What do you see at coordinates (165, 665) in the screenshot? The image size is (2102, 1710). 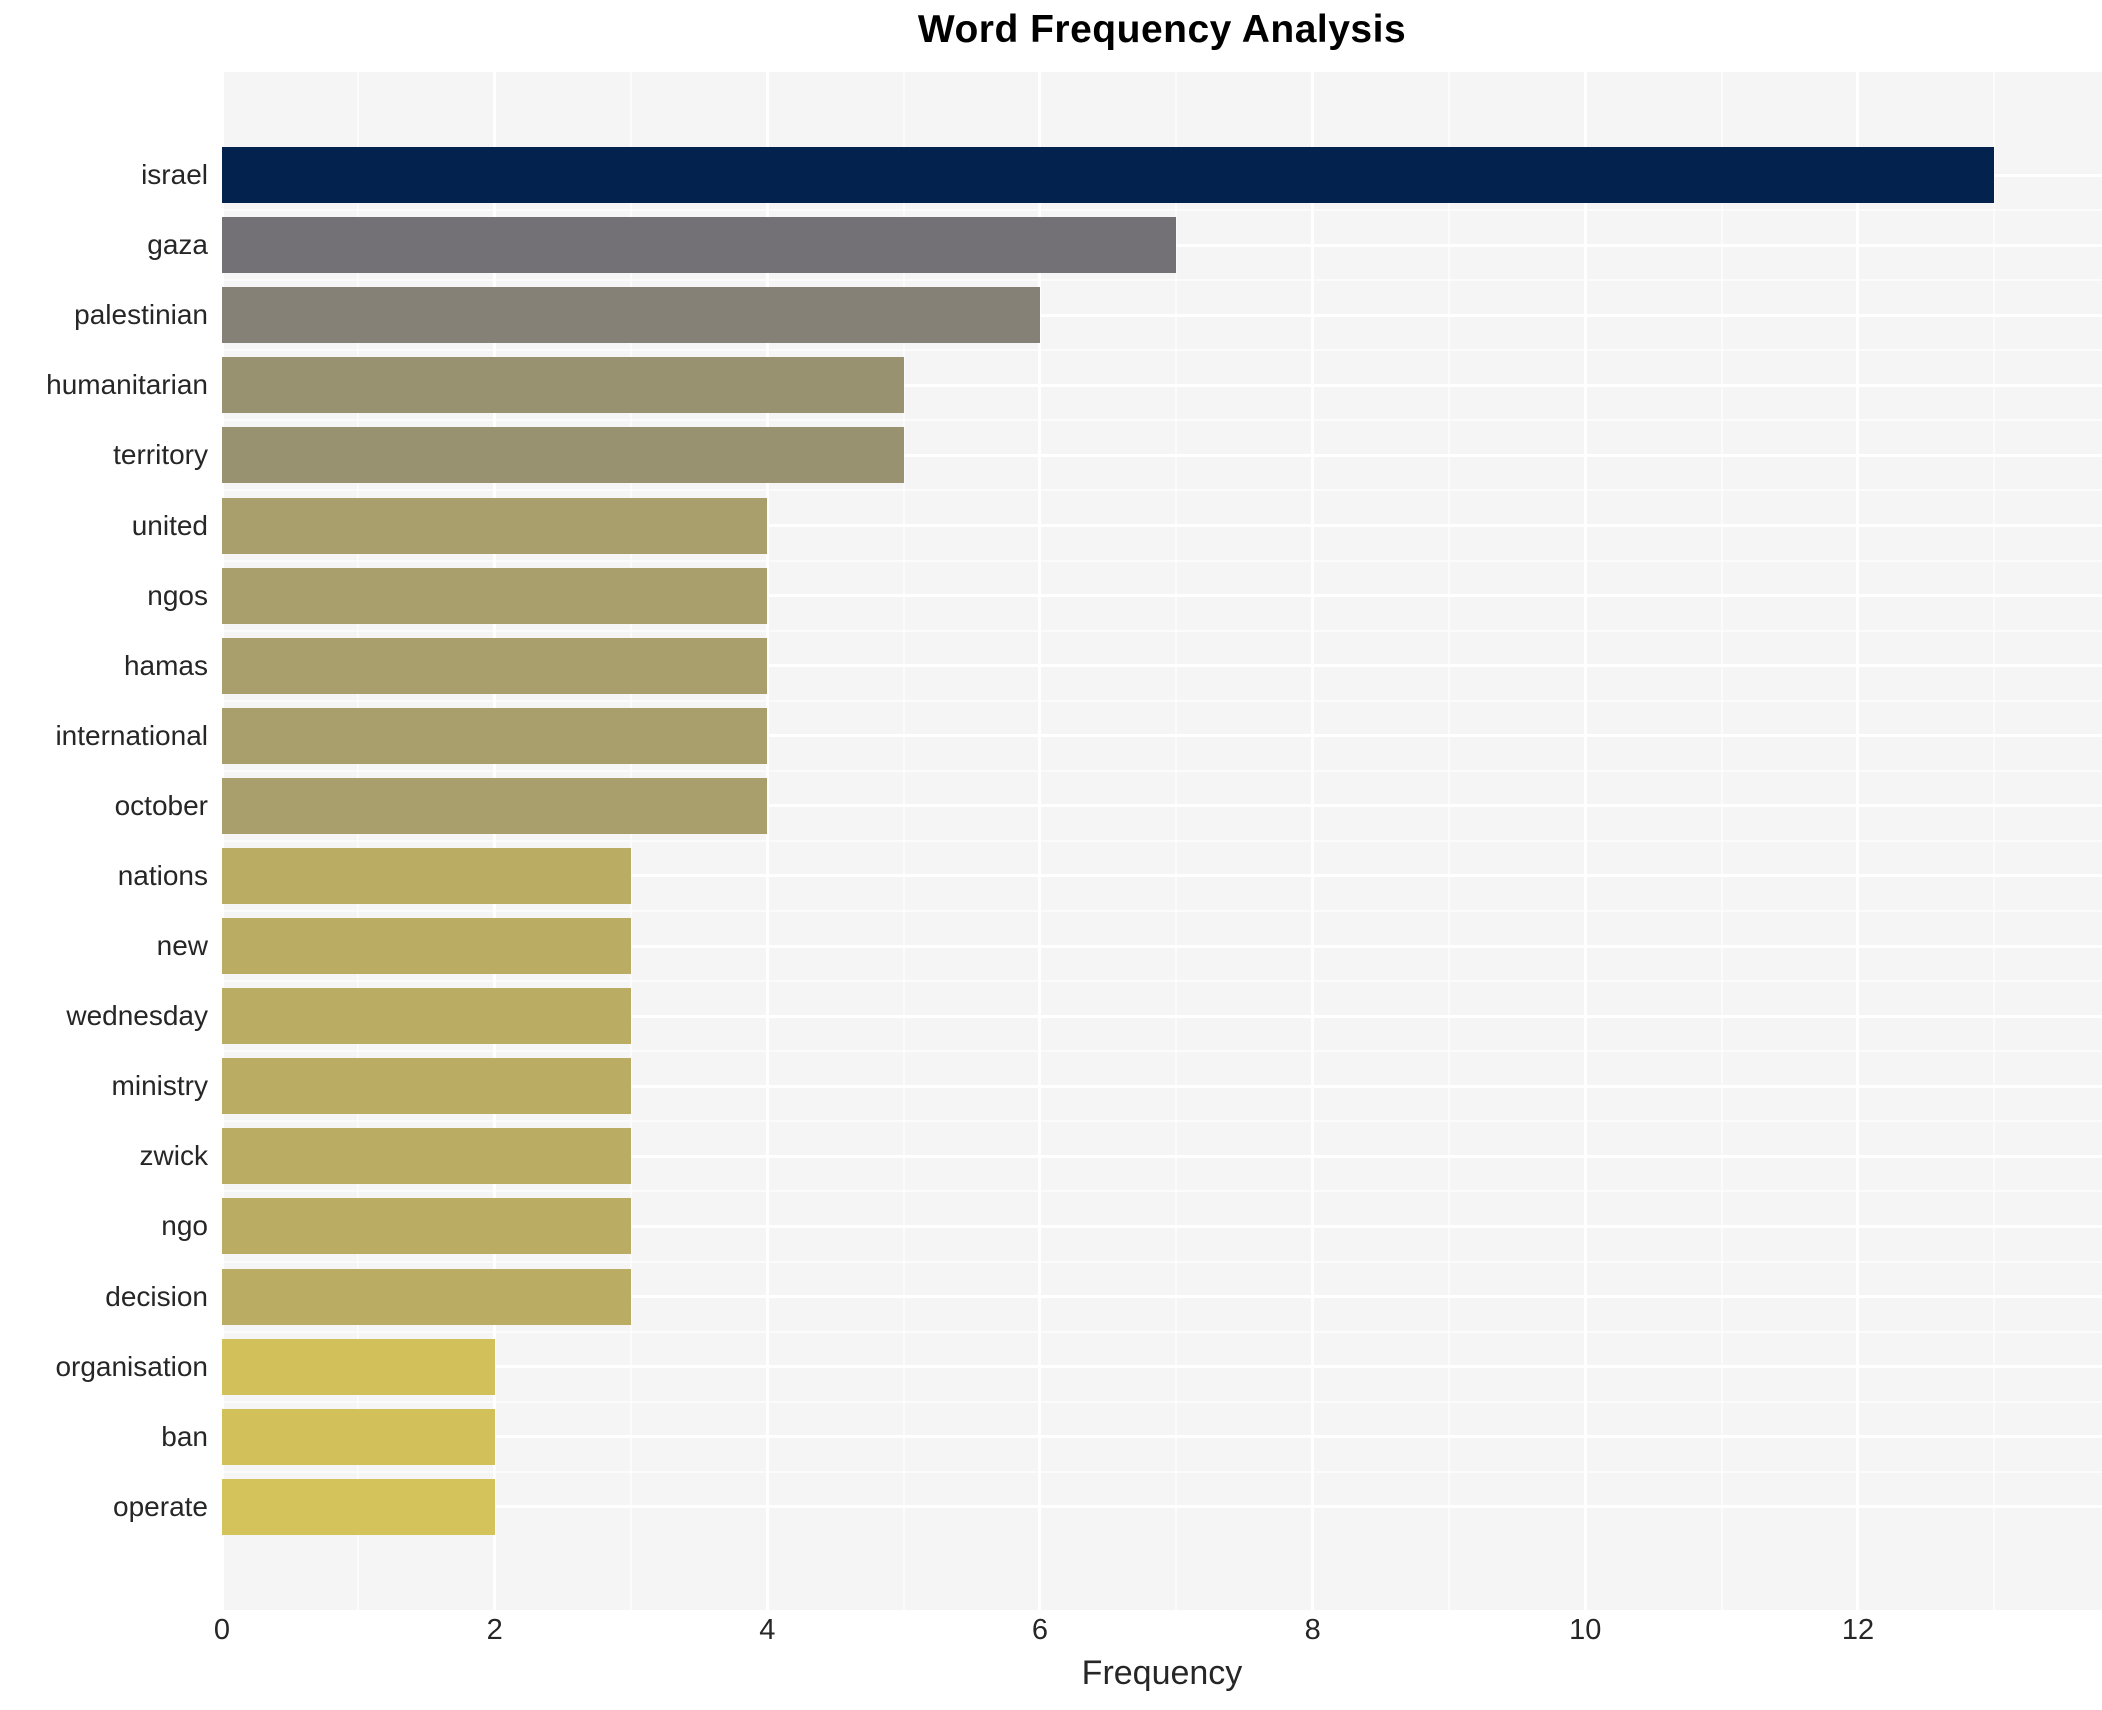 I see `y-tick-label: hamas` at bounding box center [165, 665].